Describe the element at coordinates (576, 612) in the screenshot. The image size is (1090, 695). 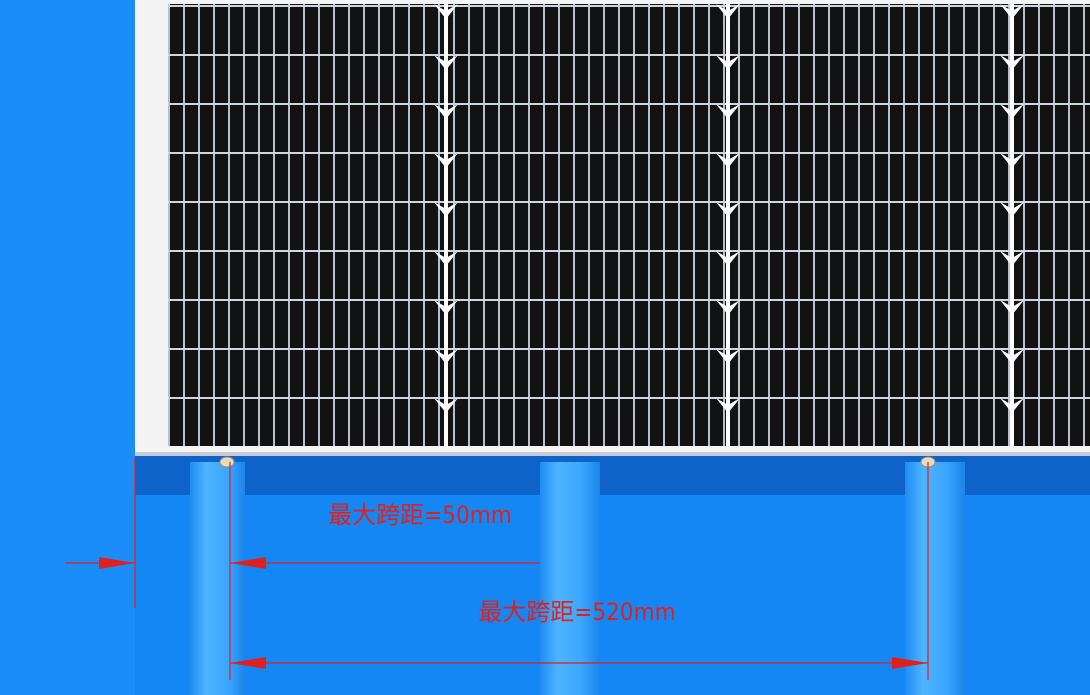
I see `span-label: 最大跨距=520mm` at that location.